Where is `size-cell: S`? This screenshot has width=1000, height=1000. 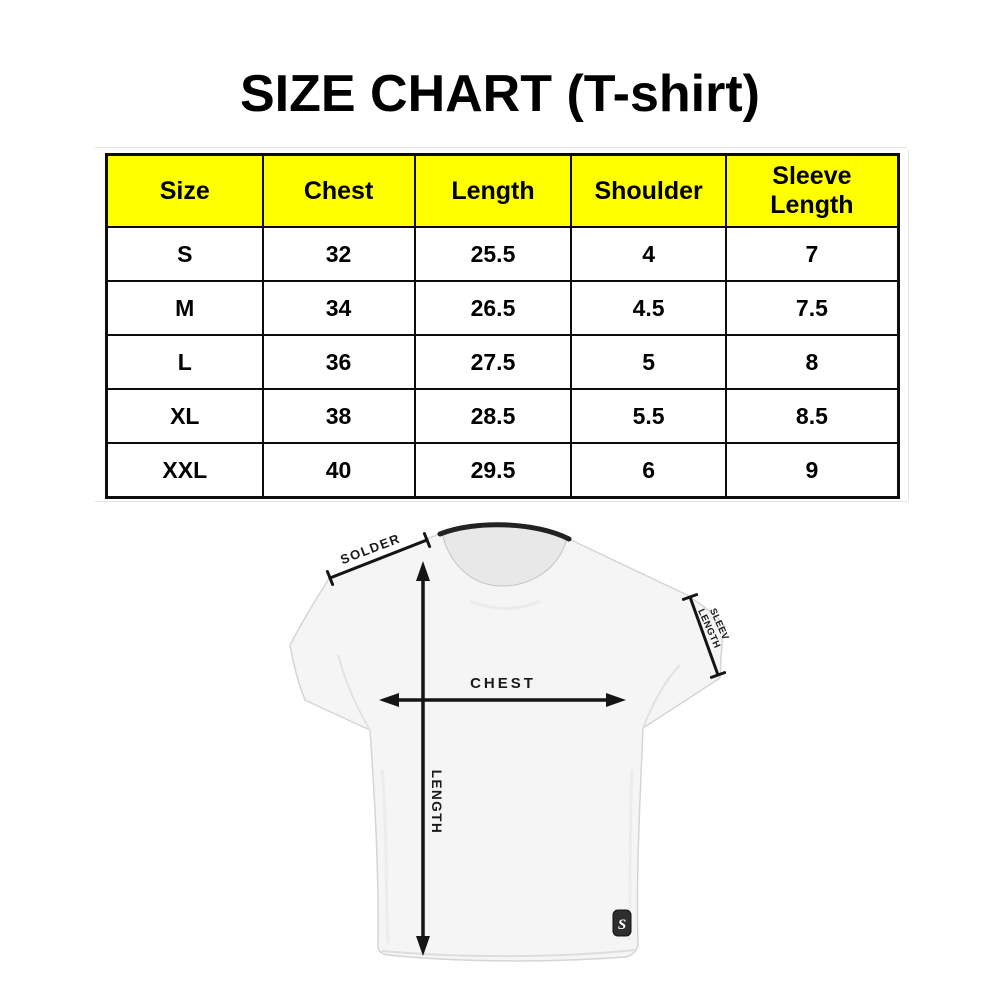 size-cell: S is located at coordinates (184, 254).